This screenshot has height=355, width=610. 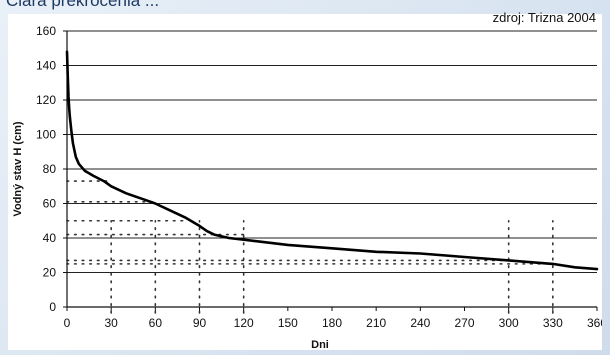 What do you see at coordinates (50, 204) in the screenshot?
I see `y-tick-label: 60` at bounding box center [50, 204].